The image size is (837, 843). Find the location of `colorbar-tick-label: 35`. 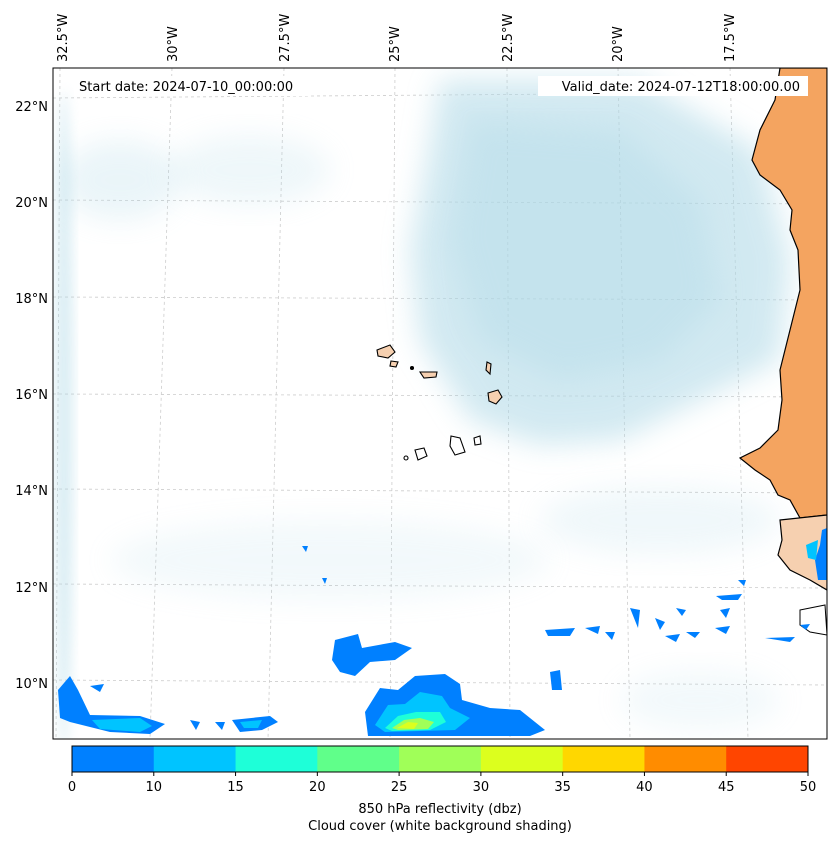

colorbar-tick-label: 35 is located at coordinates (562, 787).